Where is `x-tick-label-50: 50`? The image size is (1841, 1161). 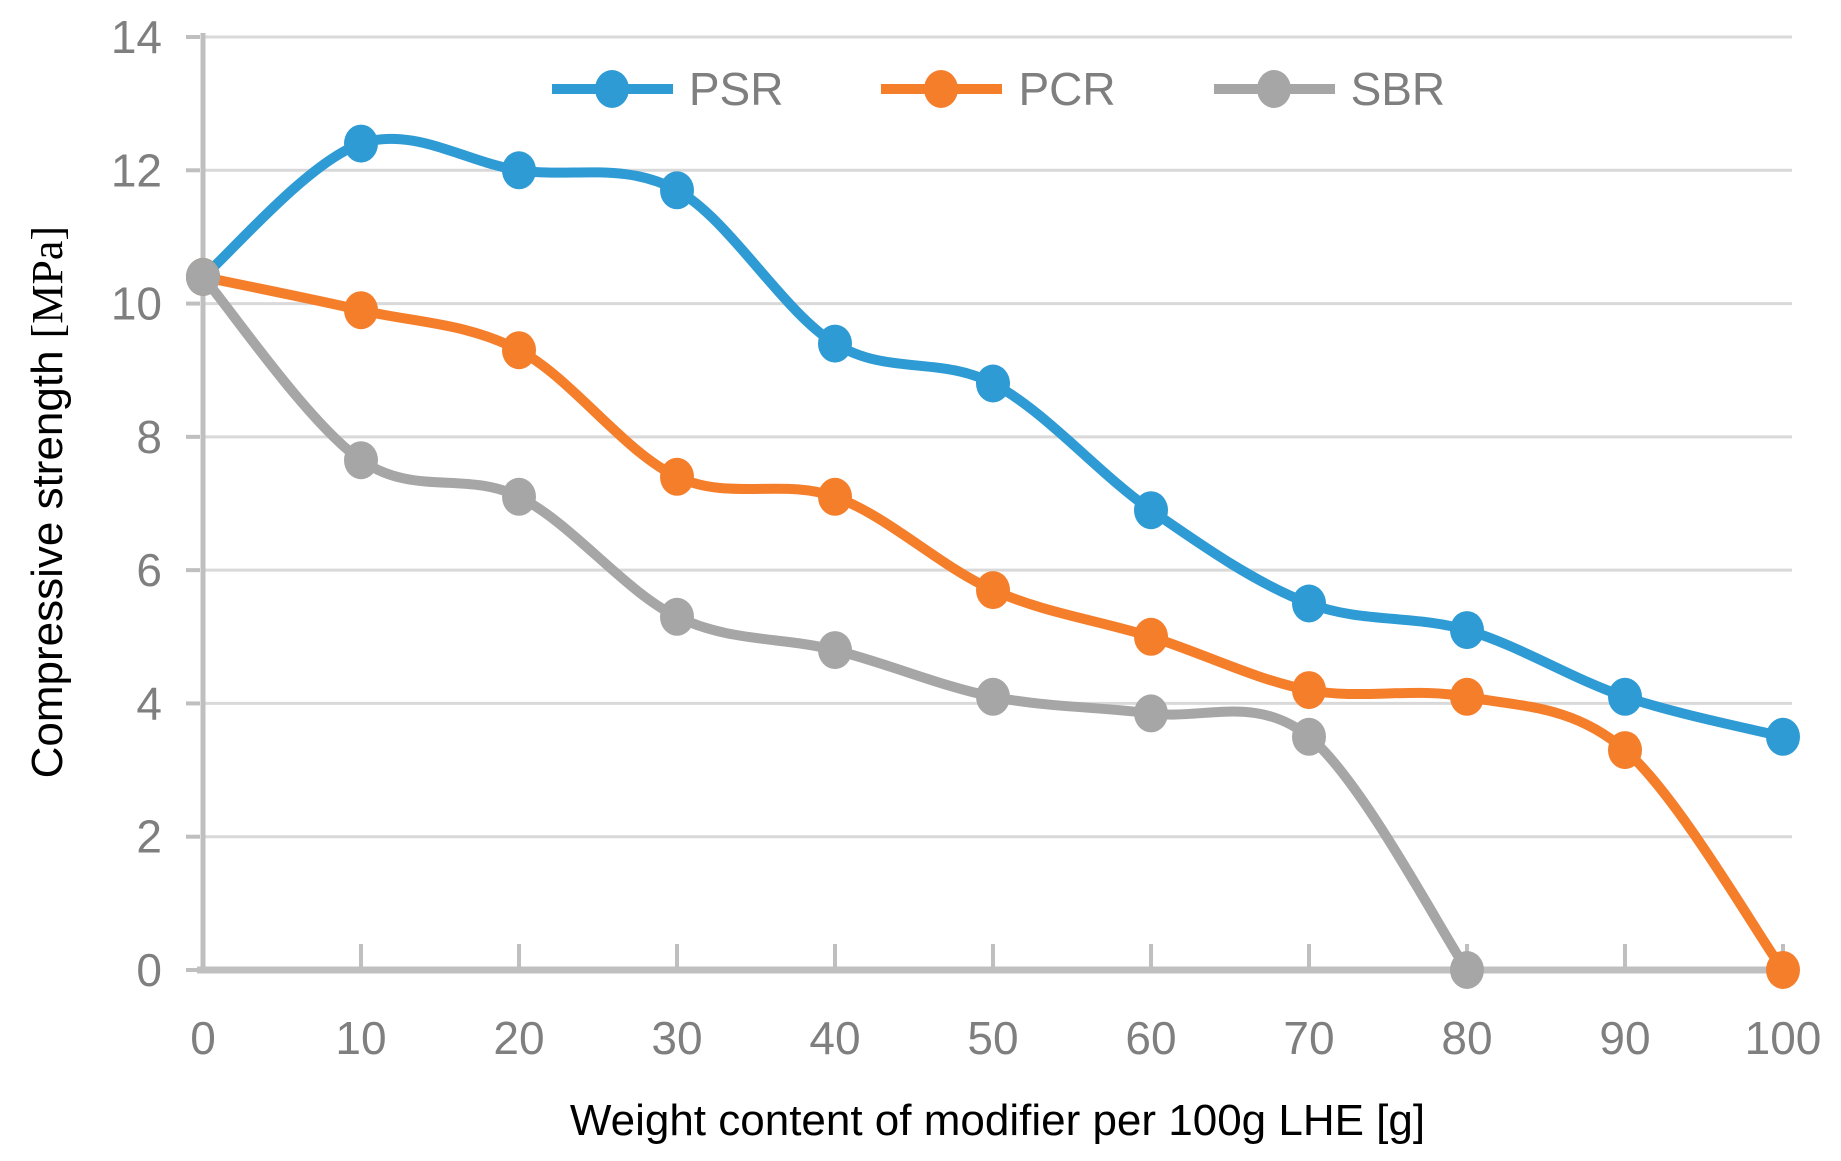
x-tick-label-50: 50 is located at coordinates (992, 1038).